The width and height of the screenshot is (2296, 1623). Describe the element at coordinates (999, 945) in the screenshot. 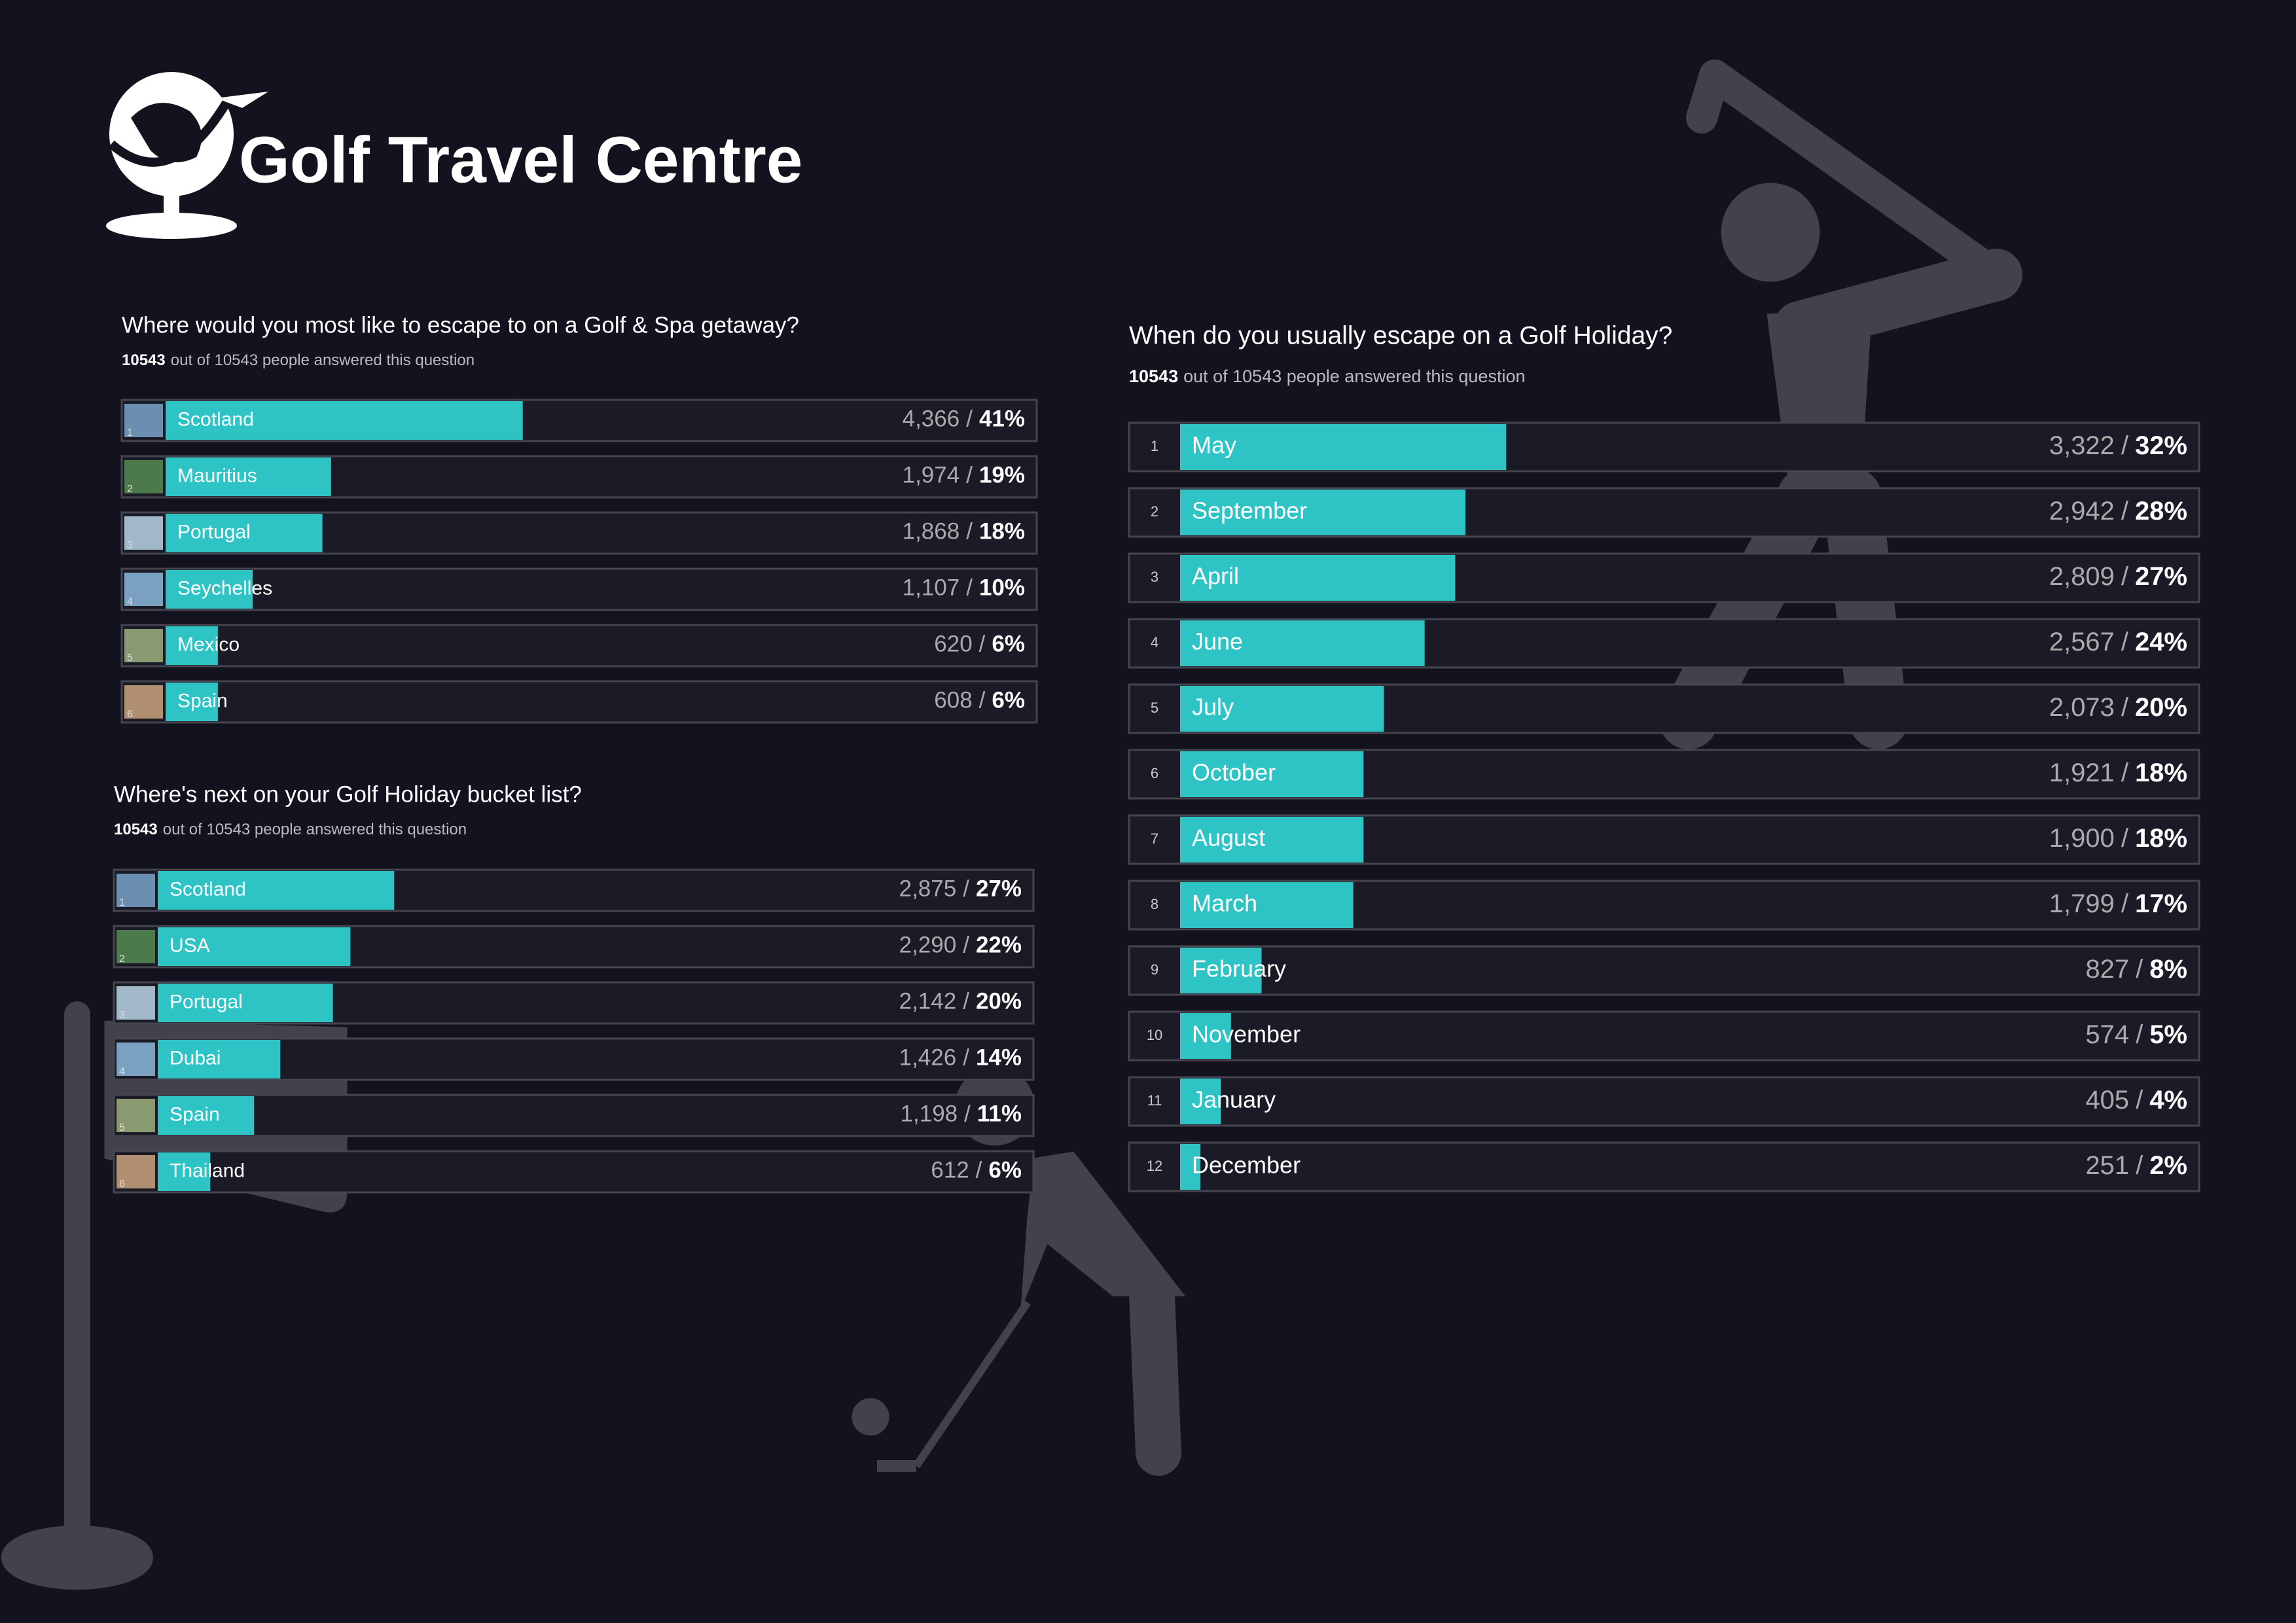

I see `answer-percent: 22%` at that location.